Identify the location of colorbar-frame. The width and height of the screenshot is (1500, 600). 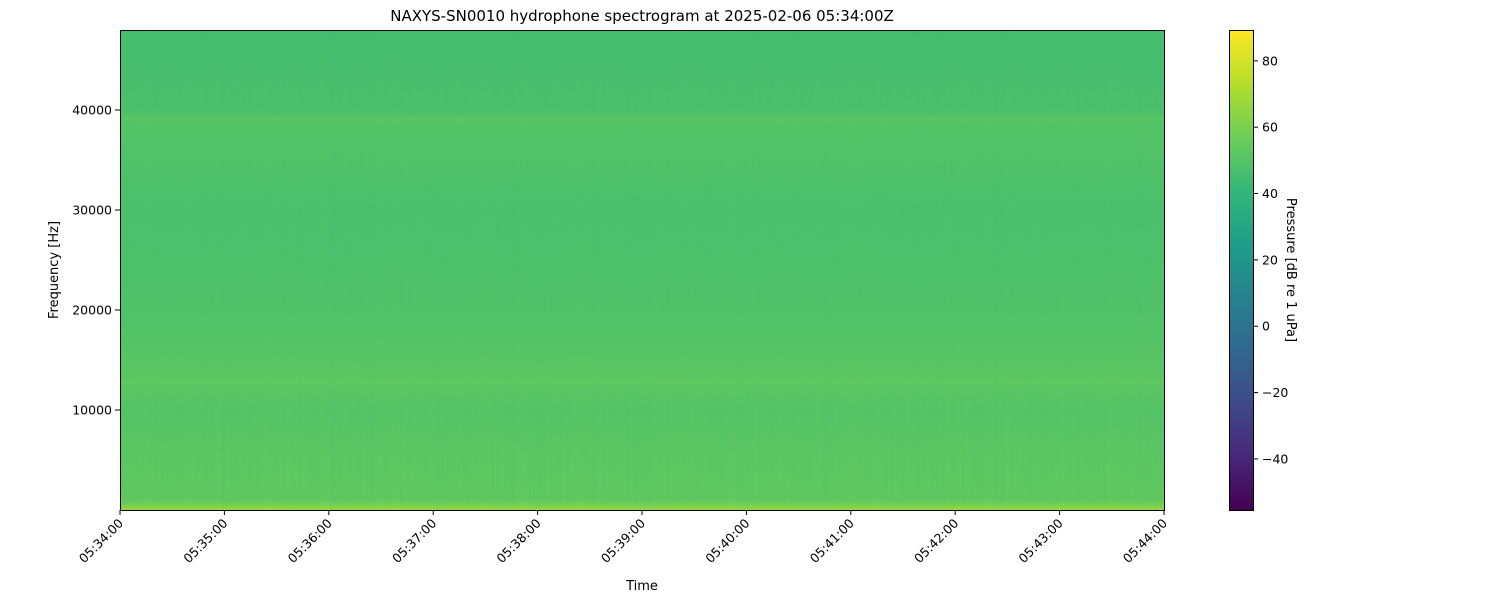
(1241, 270).